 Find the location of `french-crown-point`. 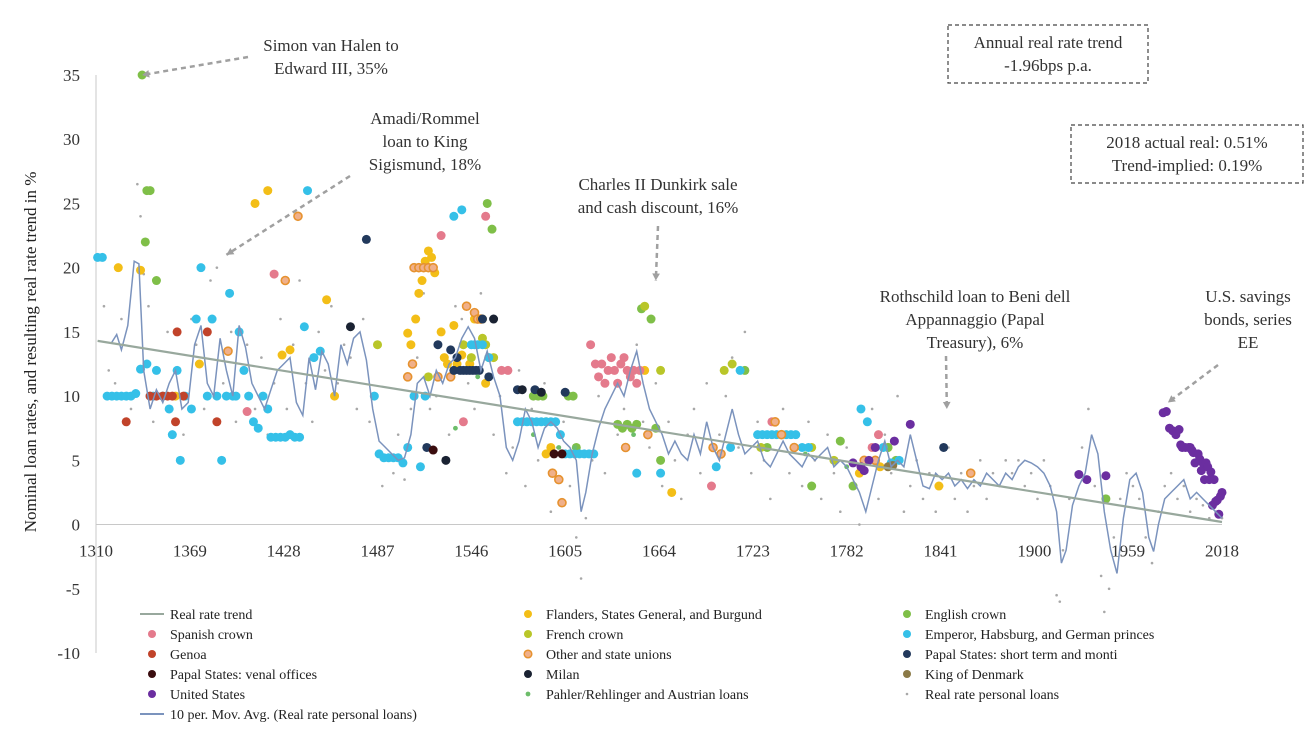

french-crown-point is located at coordinates (661, 370).